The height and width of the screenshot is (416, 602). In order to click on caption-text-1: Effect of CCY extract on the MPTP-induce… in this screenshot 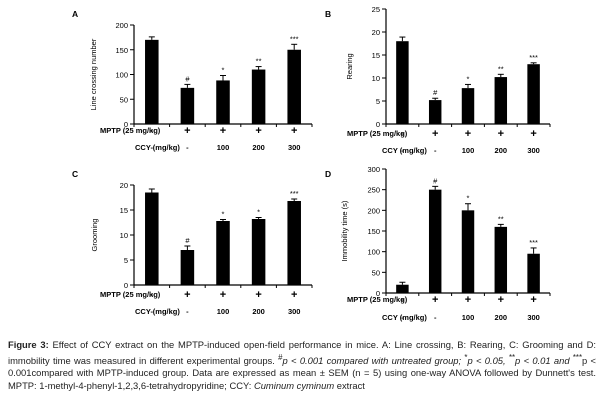, I will do `click(302, 352)`.